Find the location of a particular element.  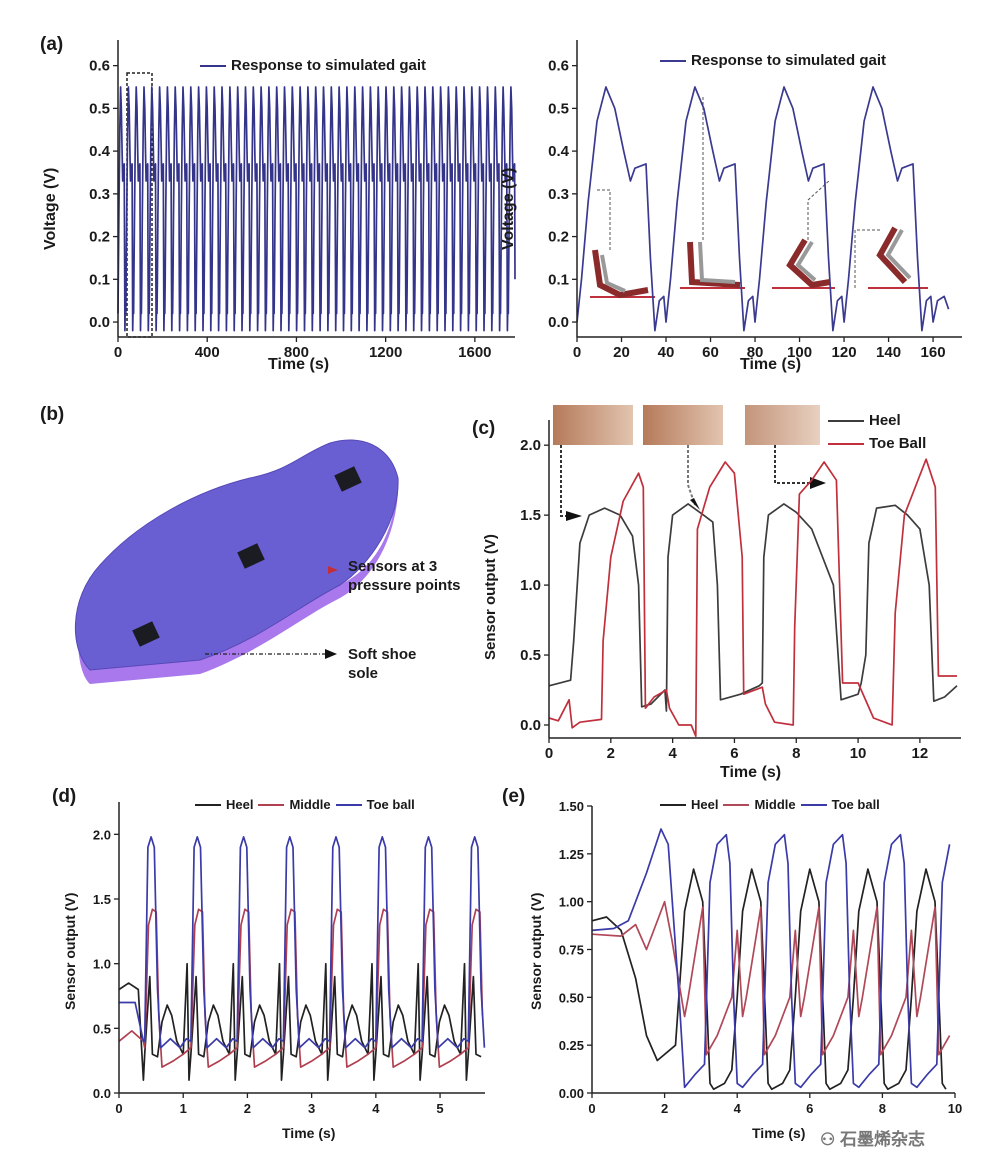

e-x-tick-label: 4 is located at coordinates (738, 1108).